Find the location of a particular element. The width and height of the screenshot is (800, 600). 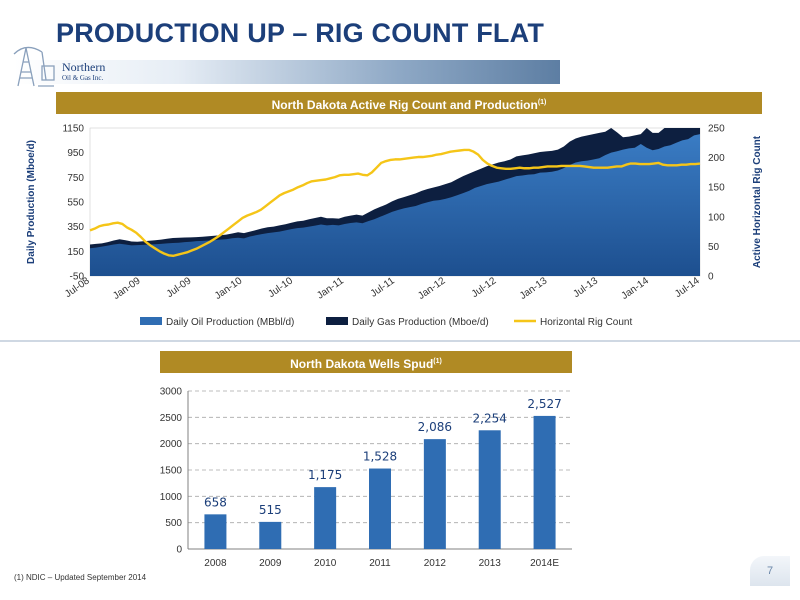

x-tick-label: Jul-11 is located at coordinates (383, 287).